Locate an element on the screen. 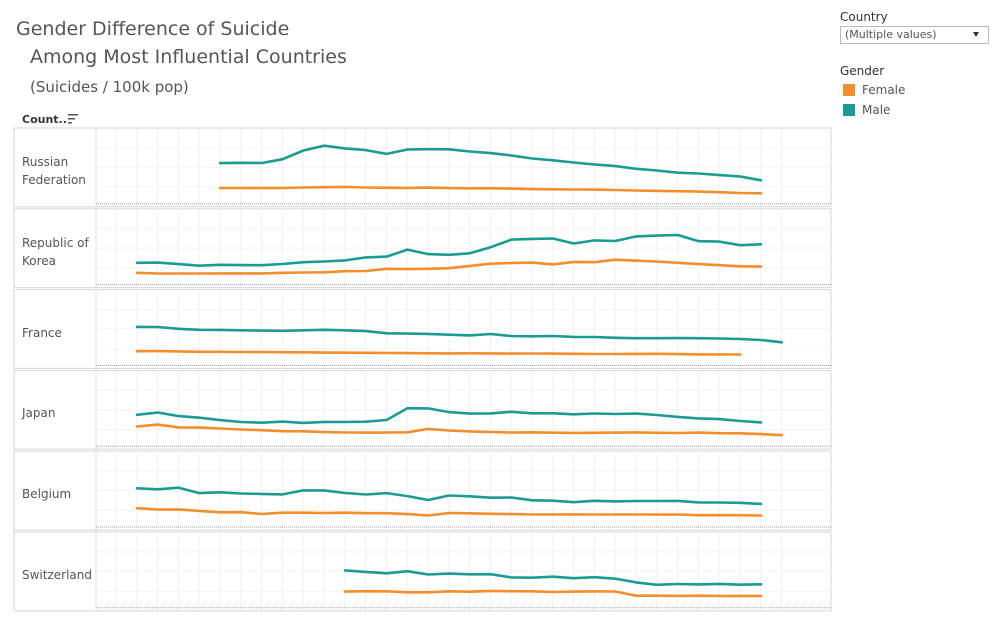 This screenshot has height=619, width=1000. legend-swatch-male is located at coordinates (849, 110).